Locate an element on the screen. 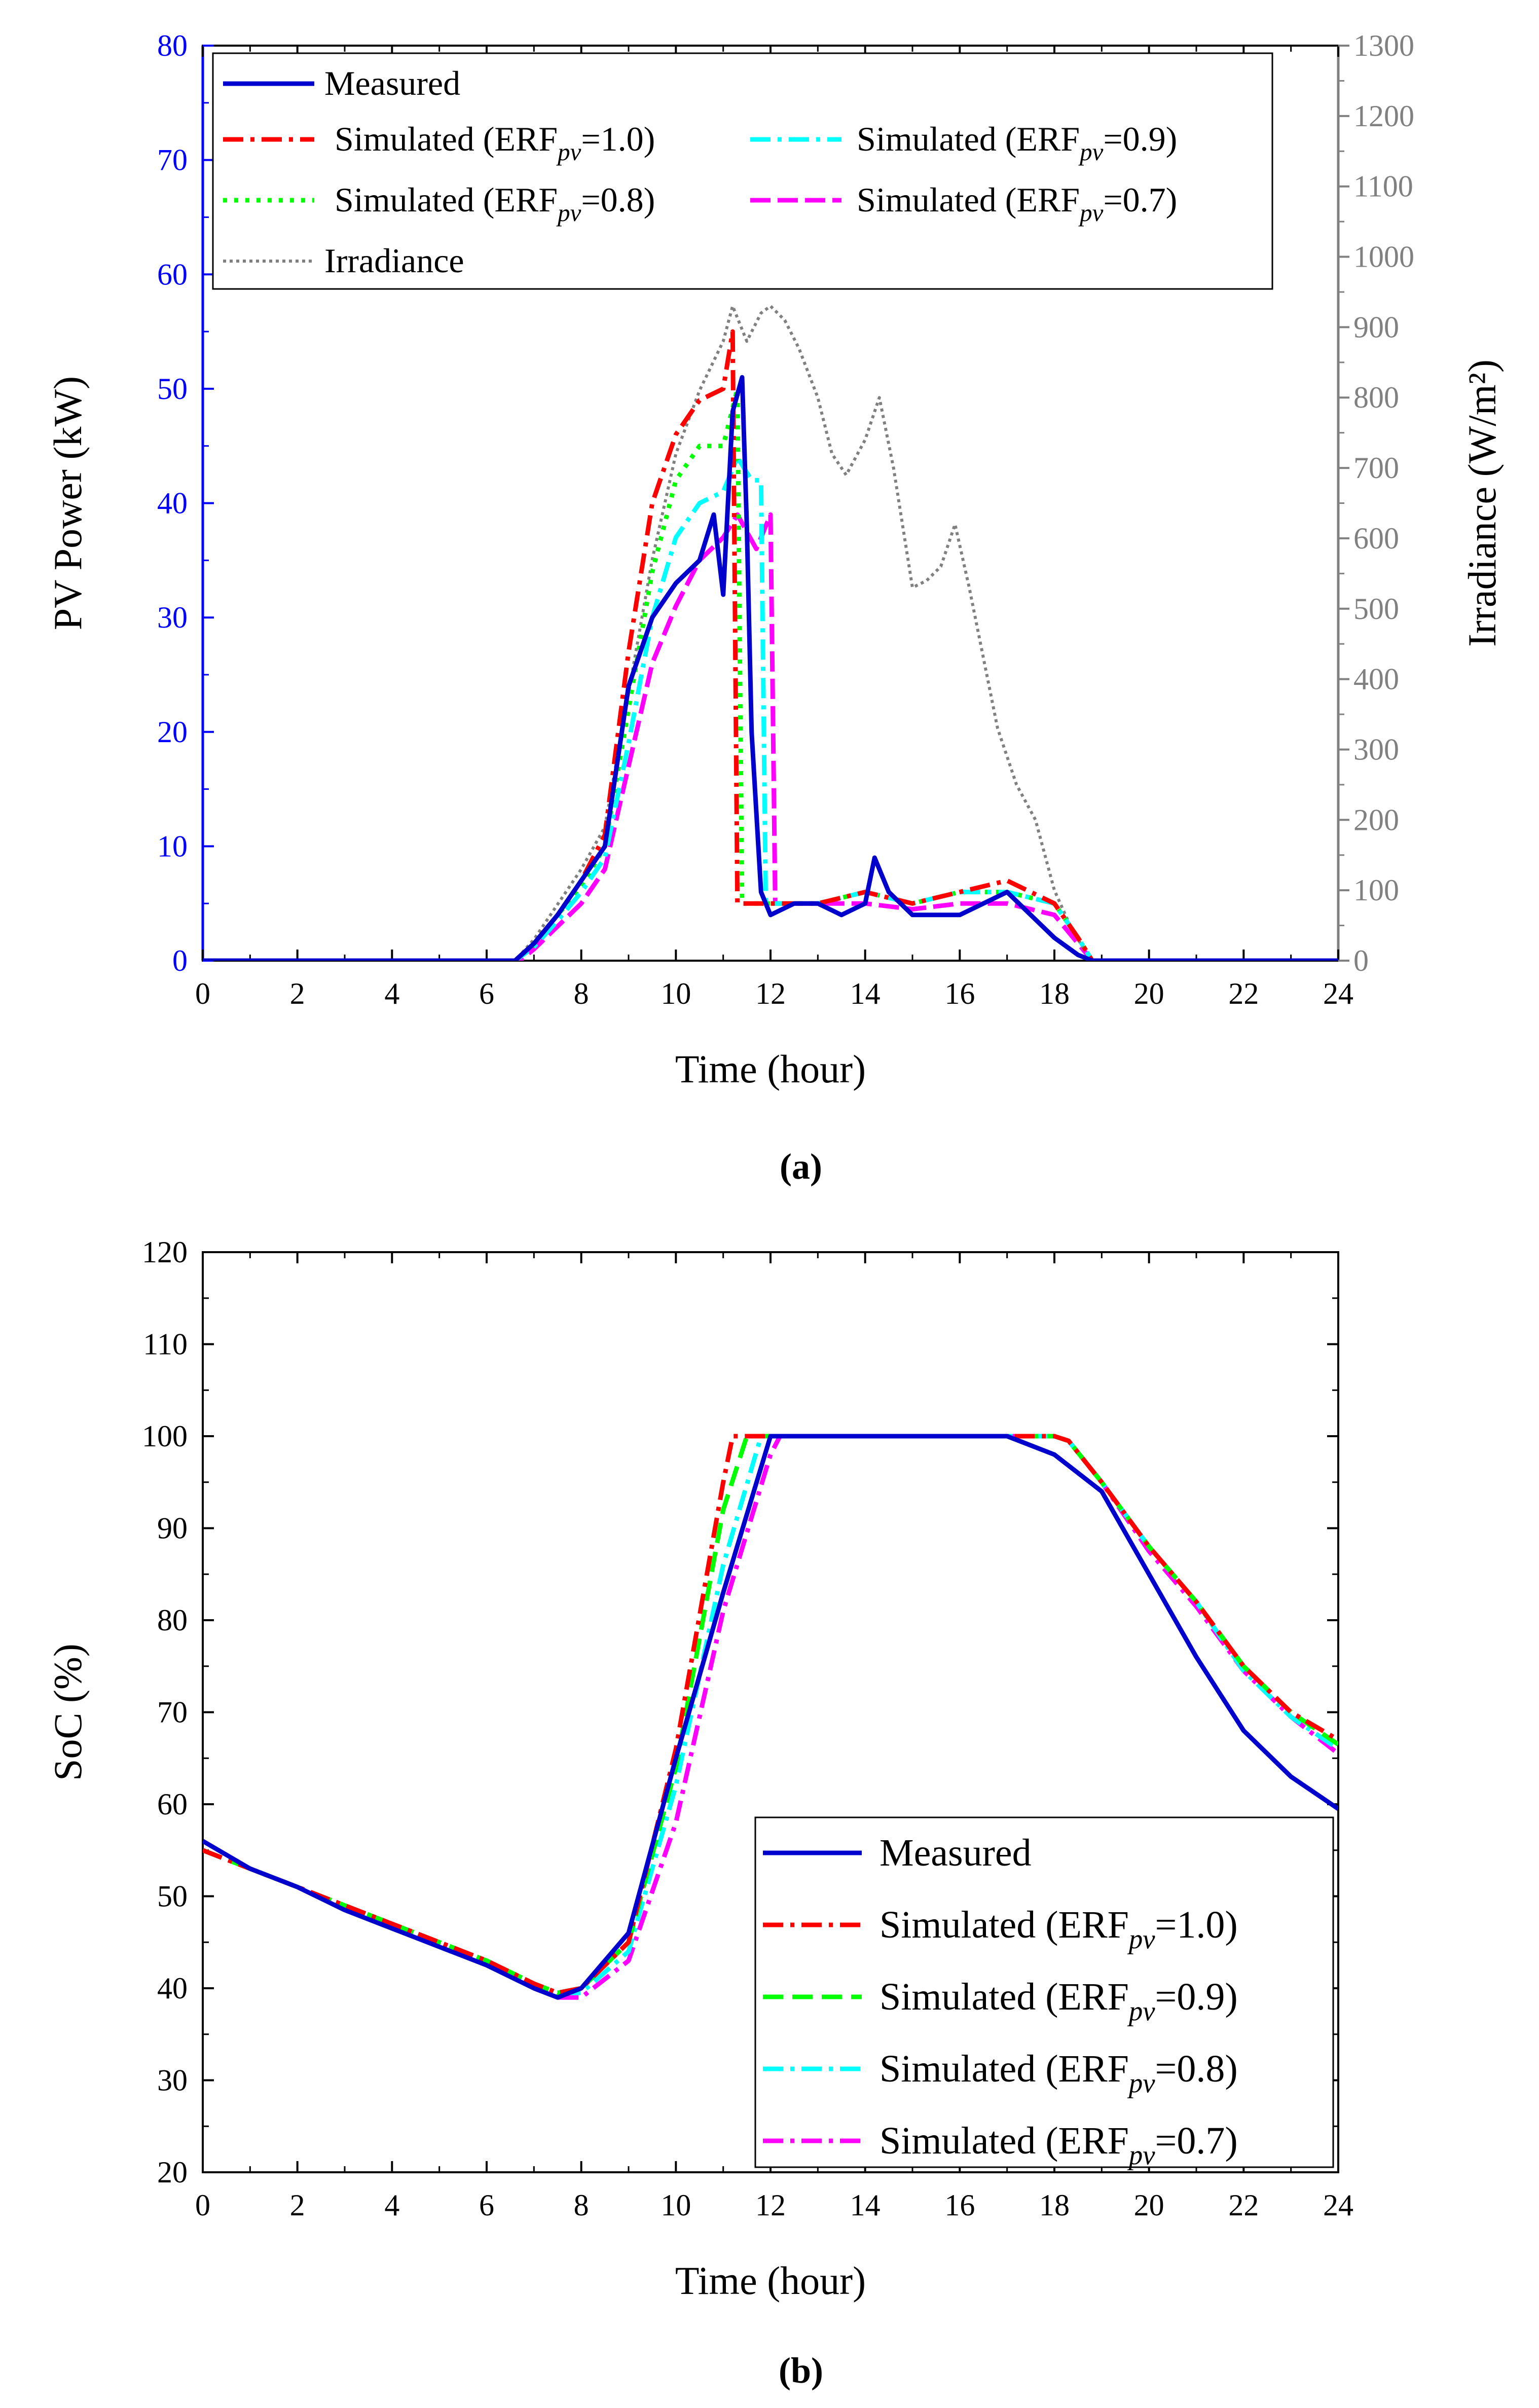 The image size is (1539, 2408). y2-axis-title: Irradiance (W/m²) is located at coordinates (1482, 503).